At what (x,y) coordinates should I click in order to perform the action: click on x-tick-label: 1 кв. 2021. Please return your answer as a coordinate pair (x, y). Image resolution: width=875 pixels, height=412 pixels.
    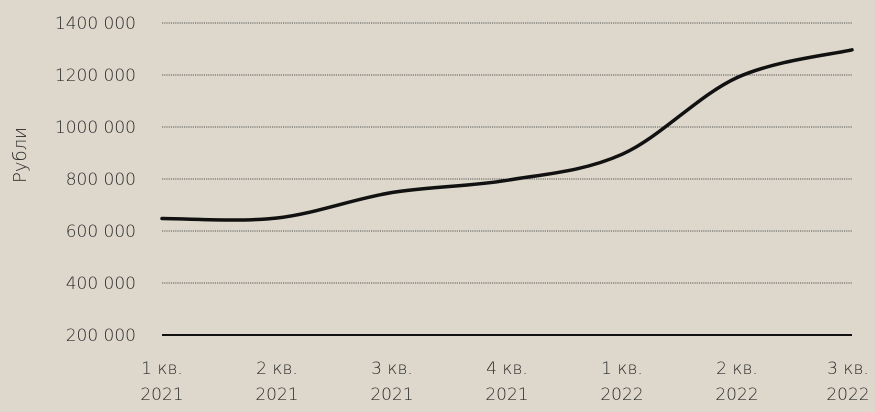
    Looking at the image, I should click on (161, 382).